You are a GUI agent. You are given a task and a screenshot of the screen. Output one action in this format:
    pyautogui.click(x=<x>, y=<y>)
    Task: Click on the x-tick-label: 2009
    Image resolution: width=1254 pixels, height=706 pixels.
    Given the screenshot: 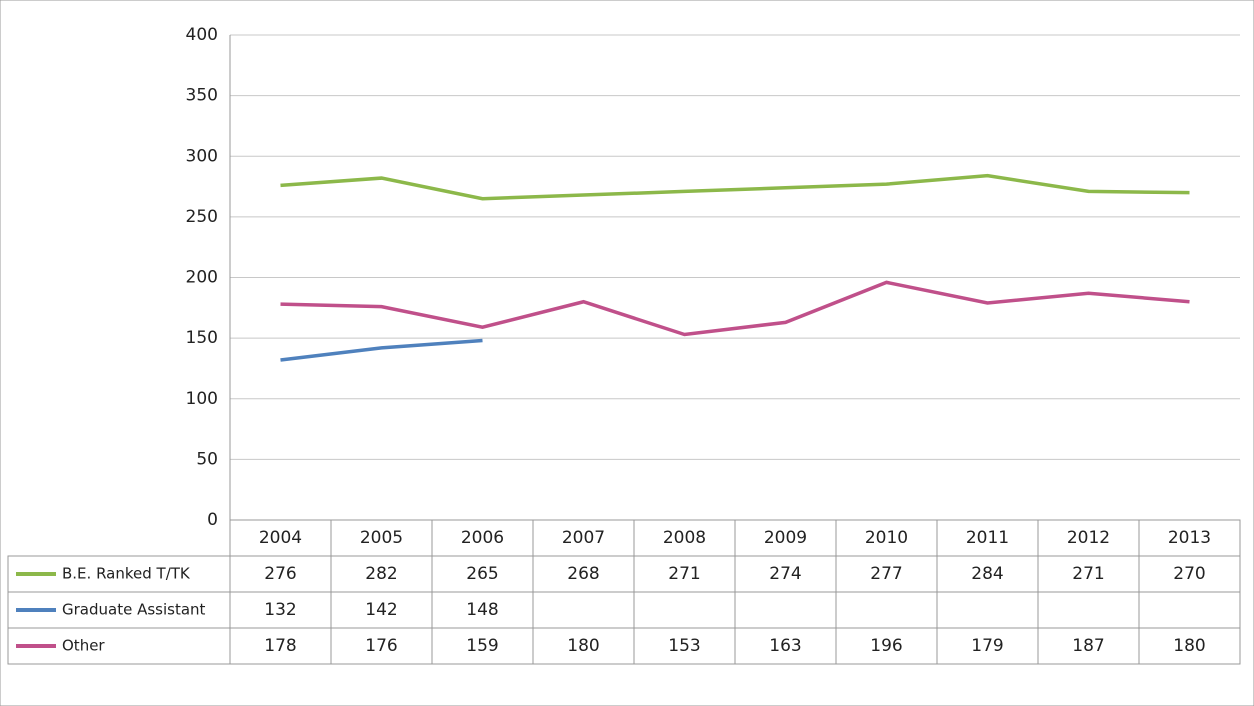 What is the action you would take?
    pyautogui.click(x=785, y=538)
    